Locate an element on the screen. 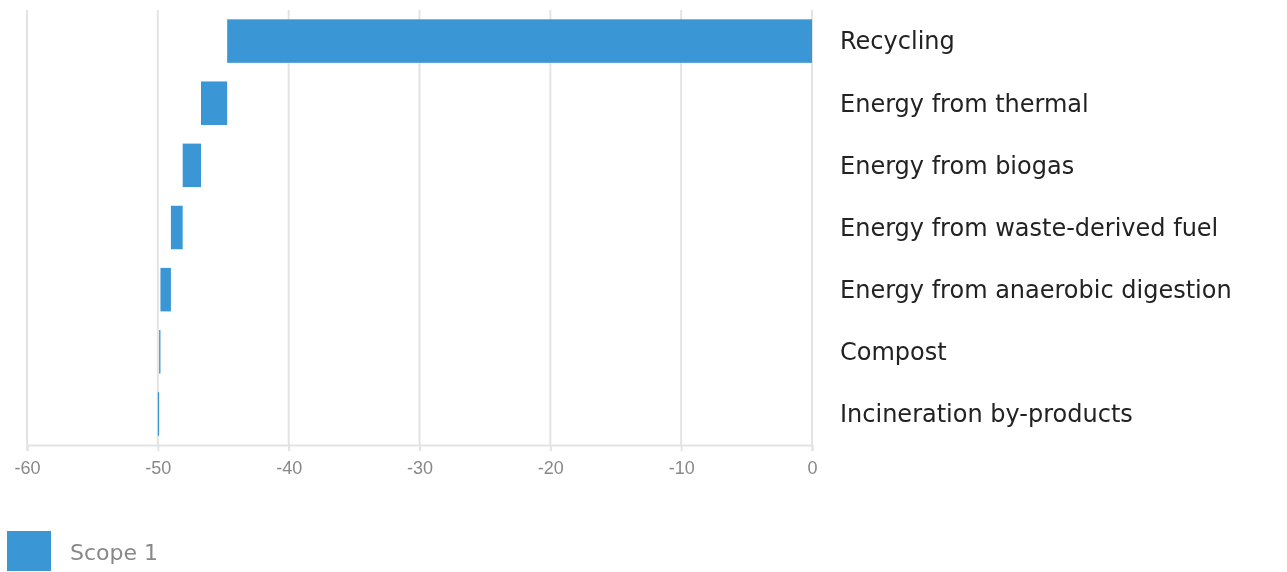 This screenshot has height=572, width=1287. x-tick-label: -10 is located at coordinates (681, 467).